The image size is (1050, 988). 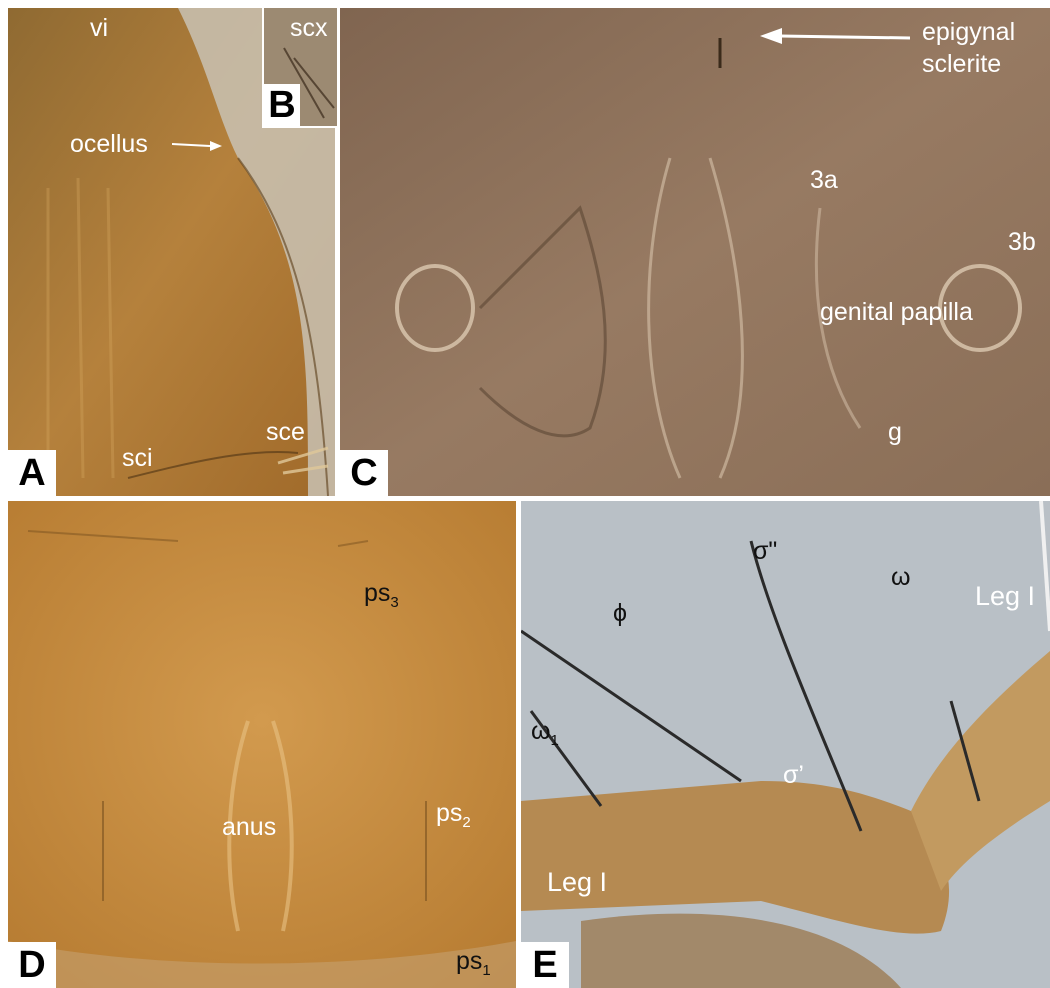 What do you see at coordinates (249, 827) in the screenshot?
I see `label-anus: anus` at bounding box center [249, 827].